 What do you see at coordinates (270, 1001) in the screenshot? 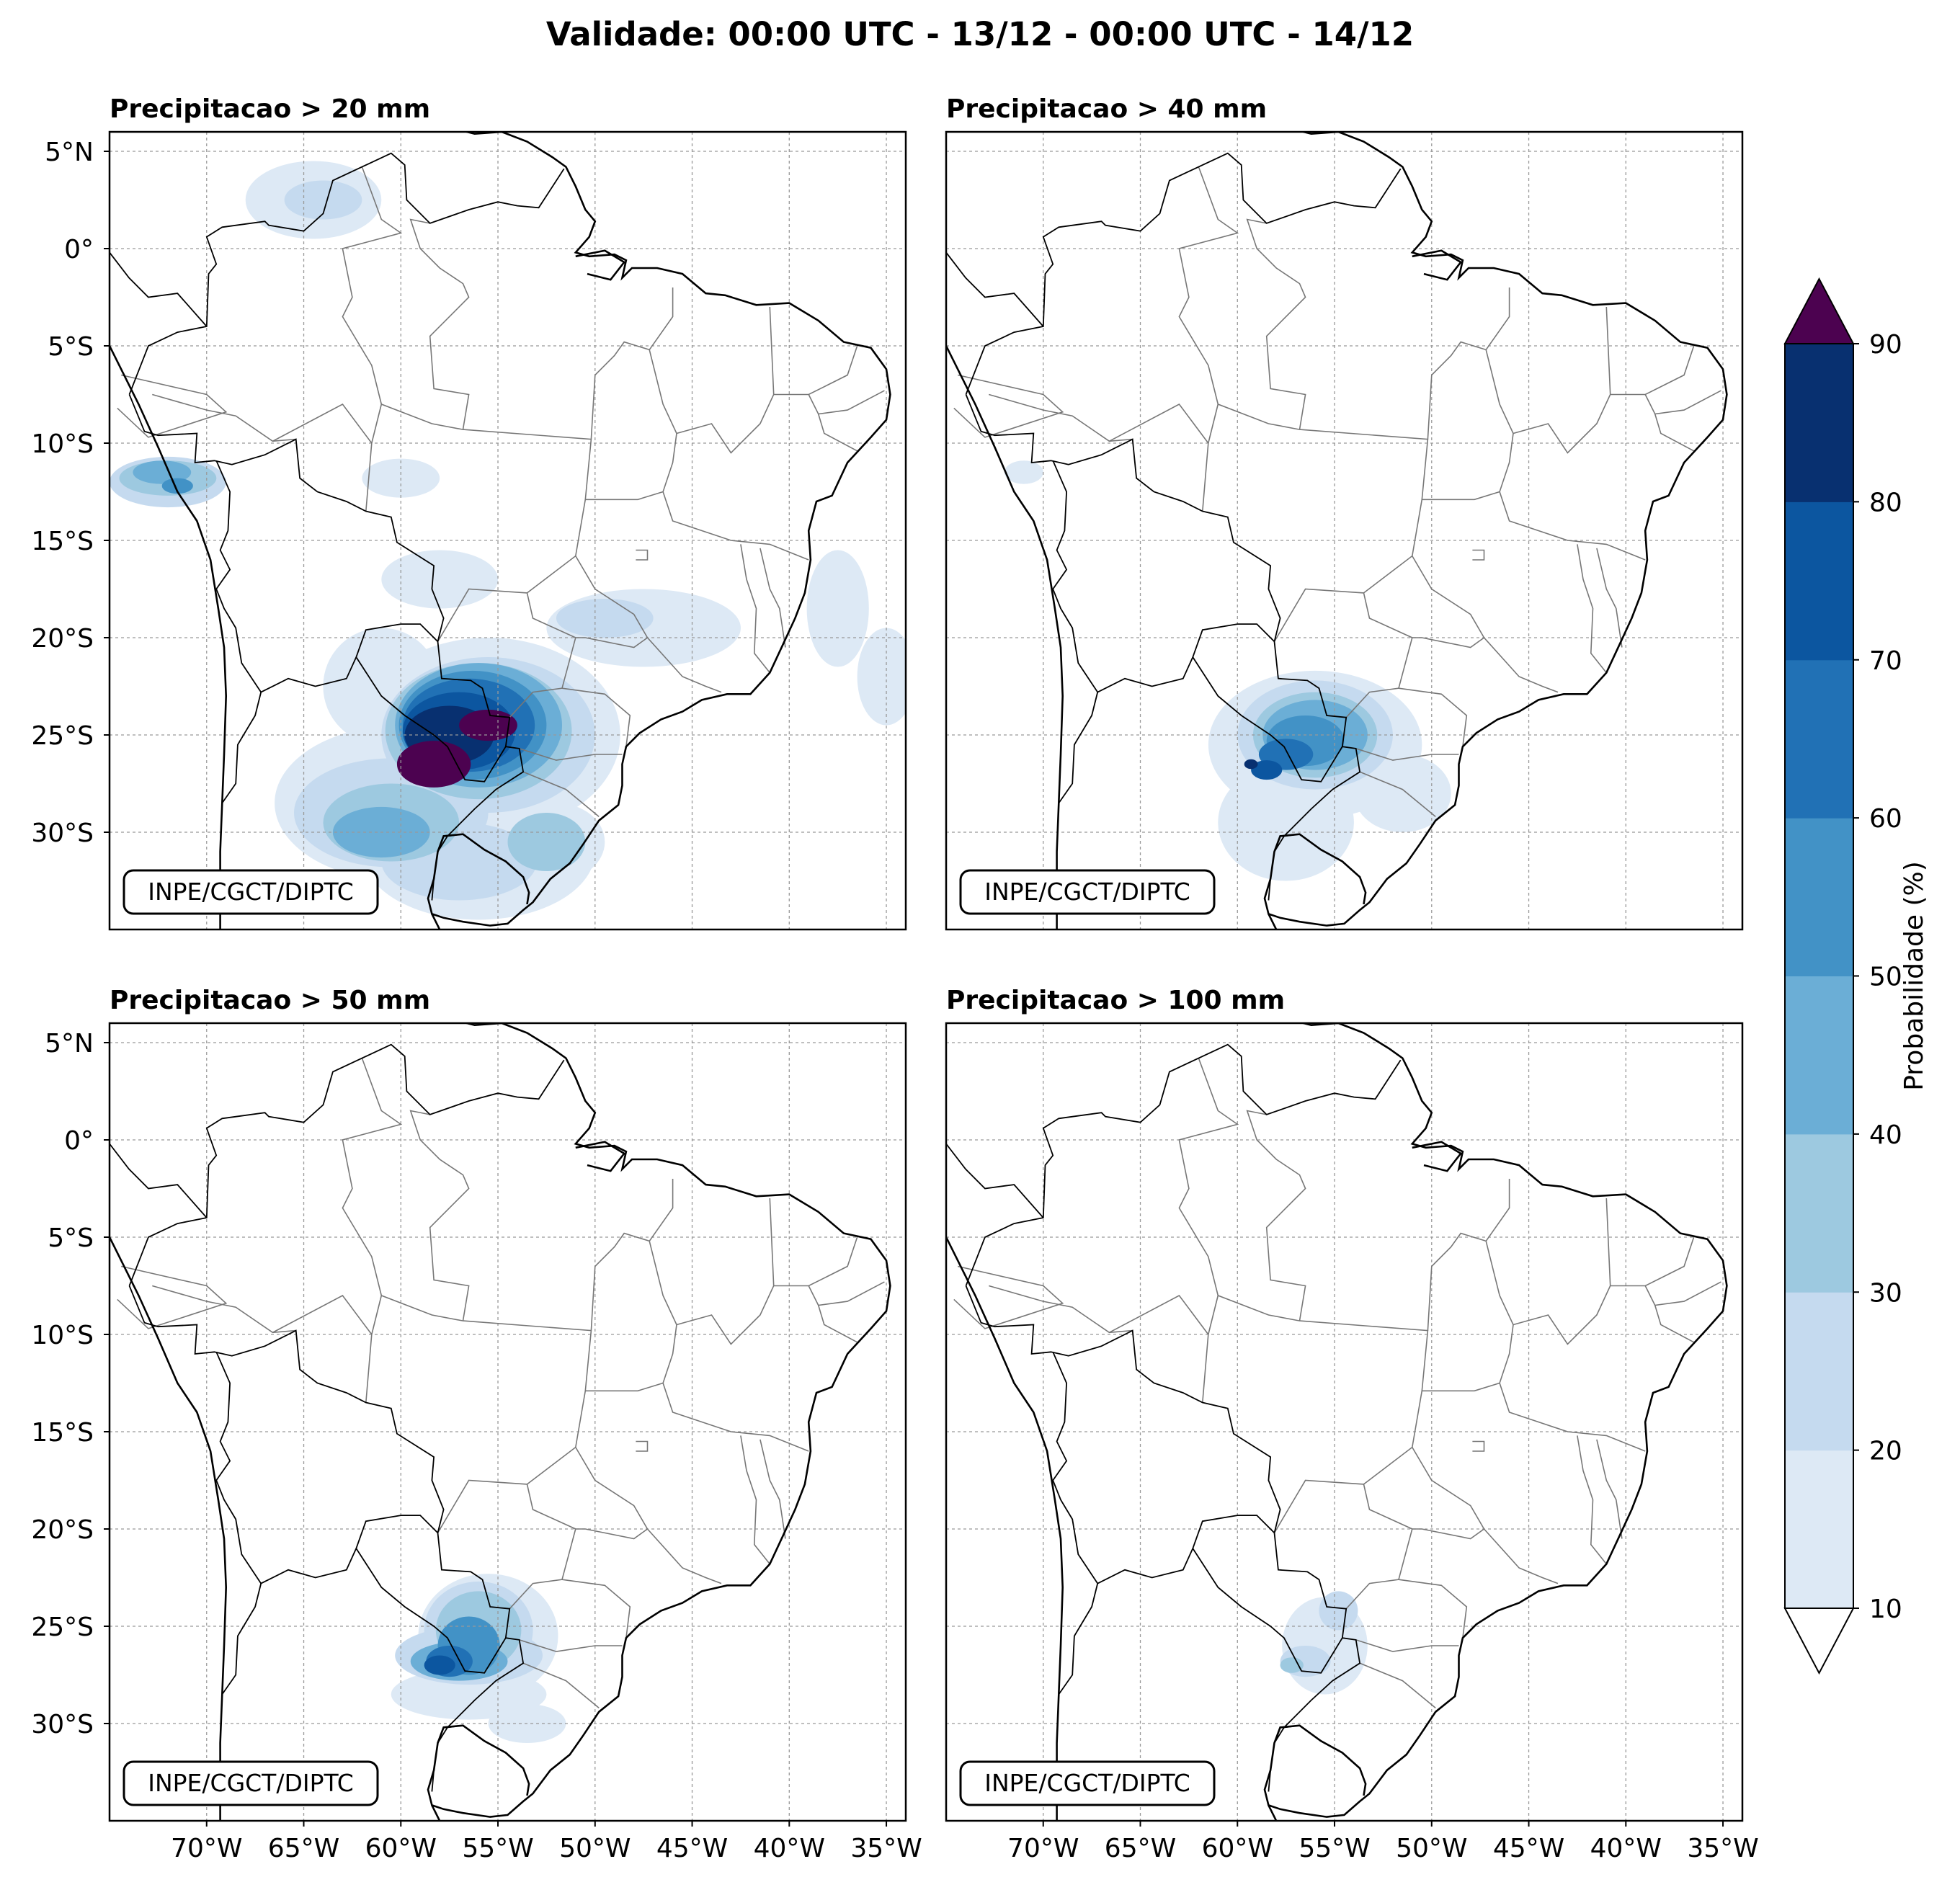
I see `panel-title: Precipitacao > 50 mm` at bounding box center [270, 1001].